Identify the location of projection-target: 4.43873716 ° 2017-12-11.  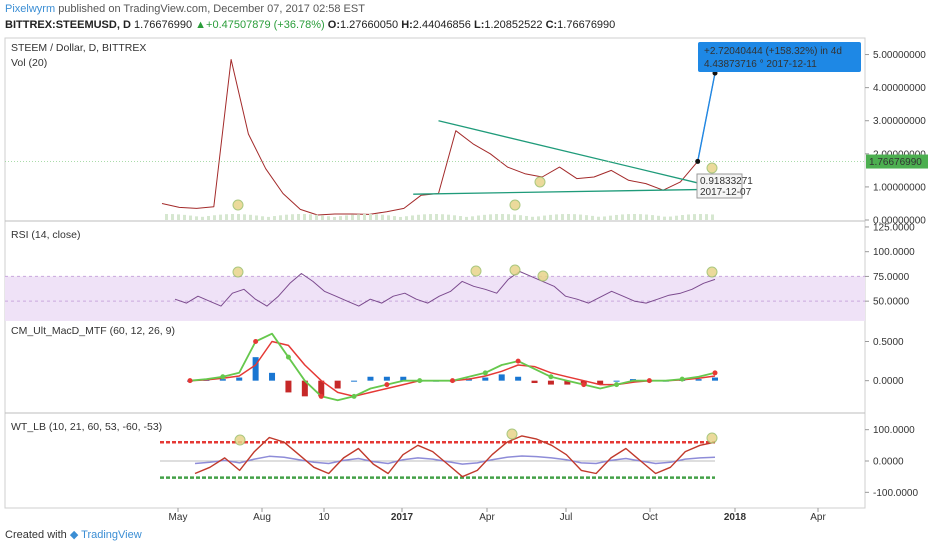
(760, 64).